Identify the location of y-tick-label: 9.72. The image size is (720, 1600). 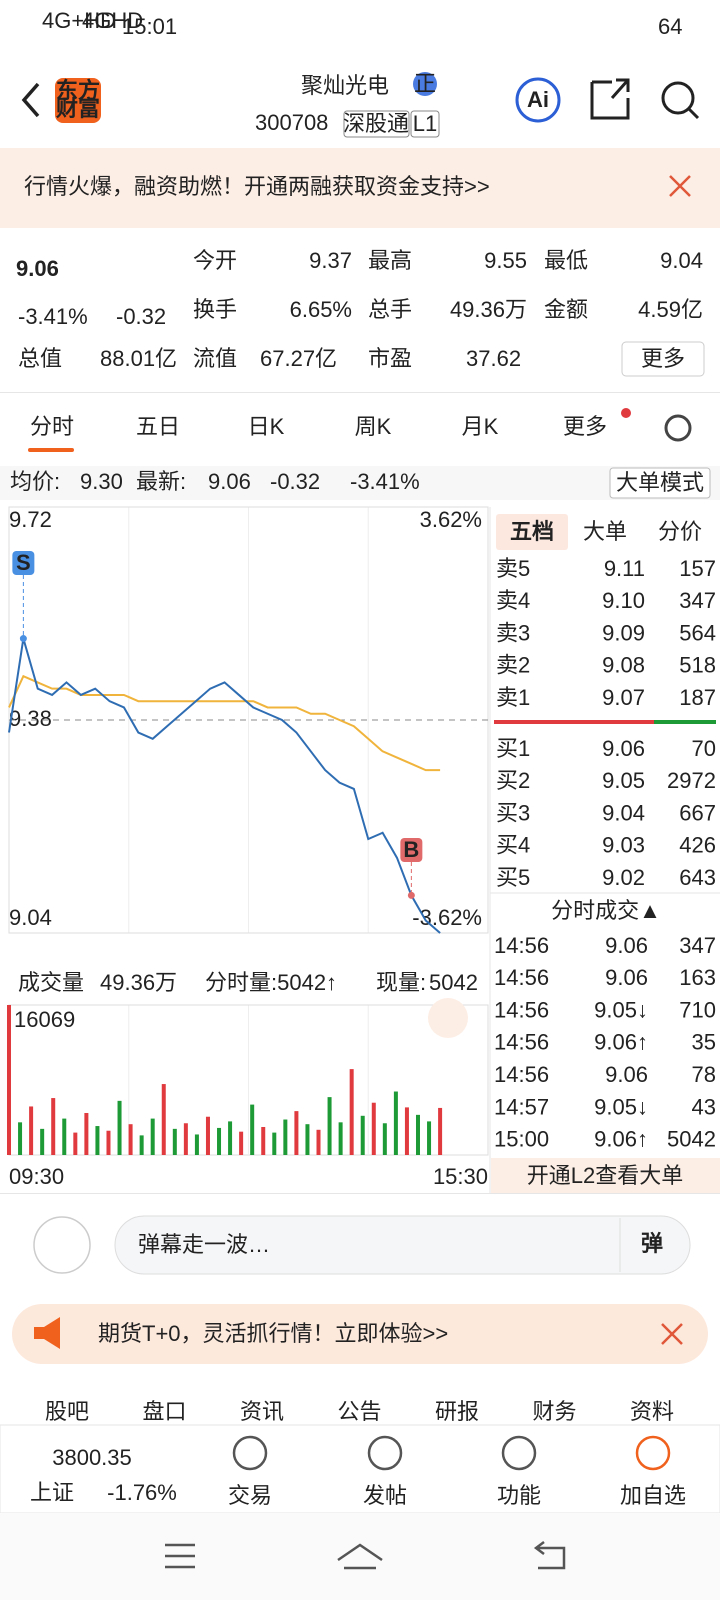
(30, 519).